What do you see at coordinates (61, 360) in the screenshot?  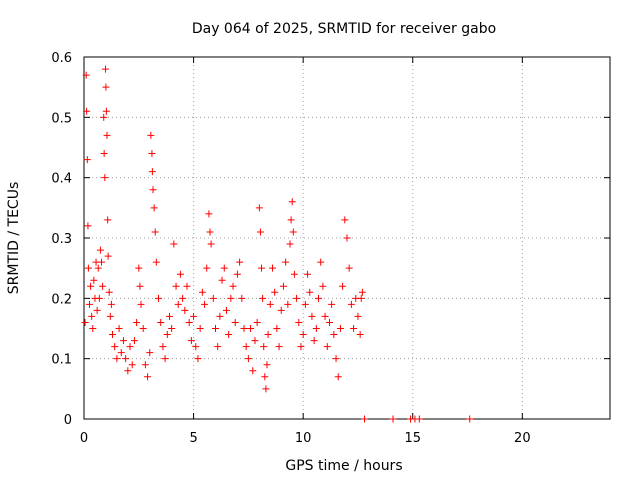 I see `y-tick-label: 0.1` at bounding box center [61, 360].